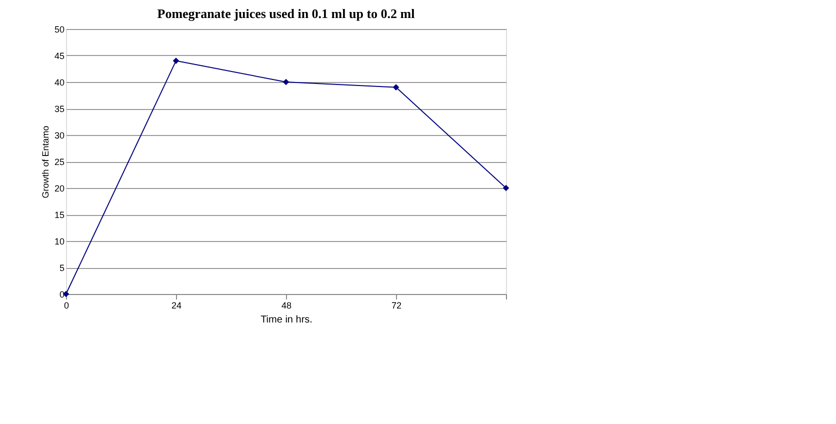 This screenshot has width=836, height=424. I want to click on y-tick-label: 45, so click(59, 56).